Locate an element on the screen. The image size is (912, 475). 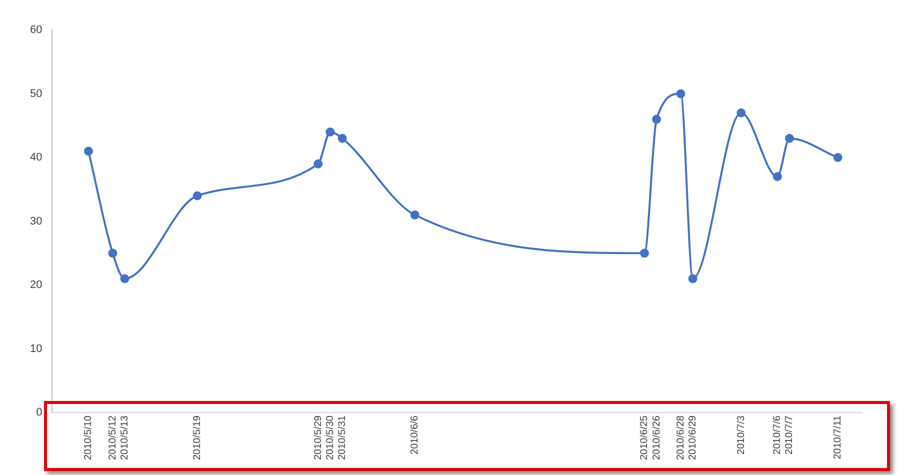
x-tick-label: 2010/5/29 is located at coordinates (318, 437).